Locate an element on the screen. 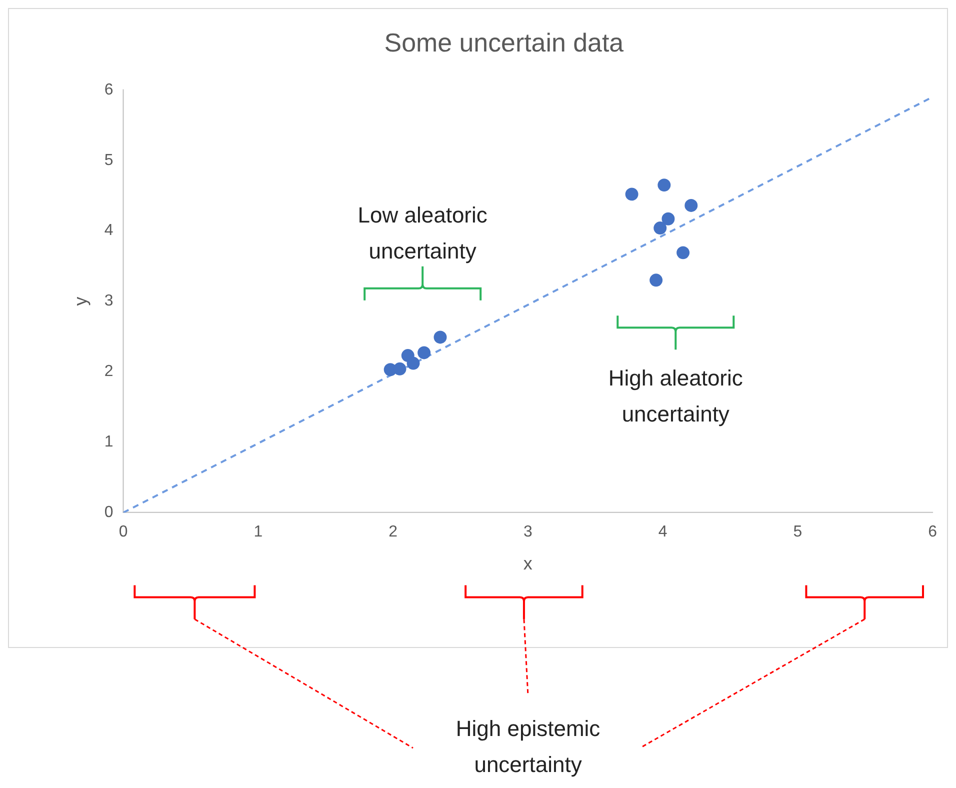 The image size is (956, 788). y-tick-label: 5 is located at coordinates (109, 160).